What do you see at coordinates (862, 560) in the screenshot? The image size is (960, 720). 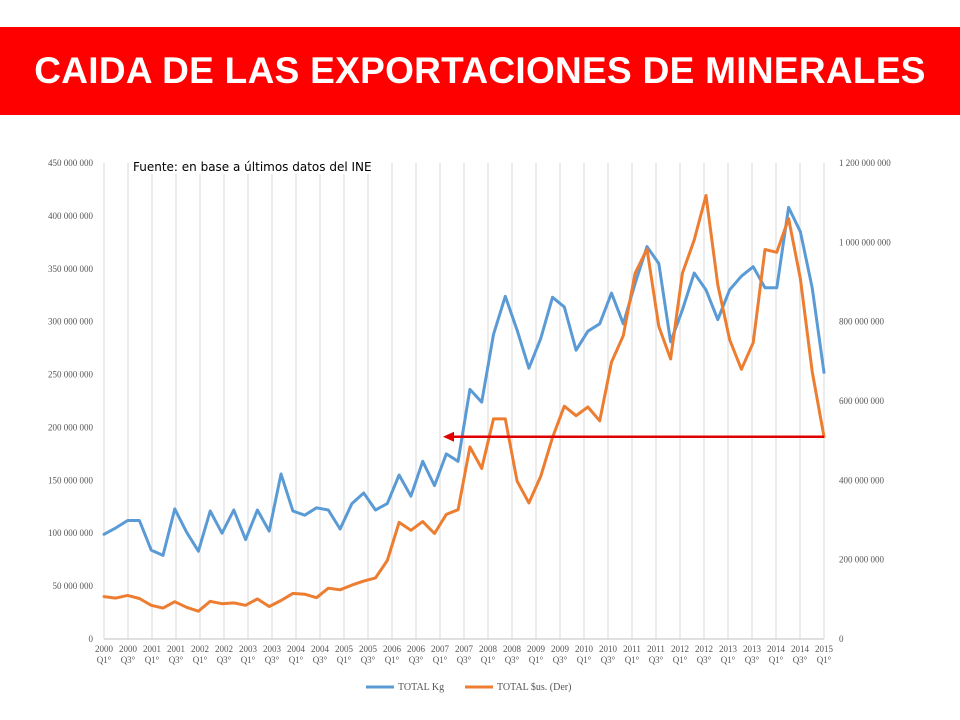 I see `y-right-tick-label: 200 000 000` at bounding box center [862, 560].